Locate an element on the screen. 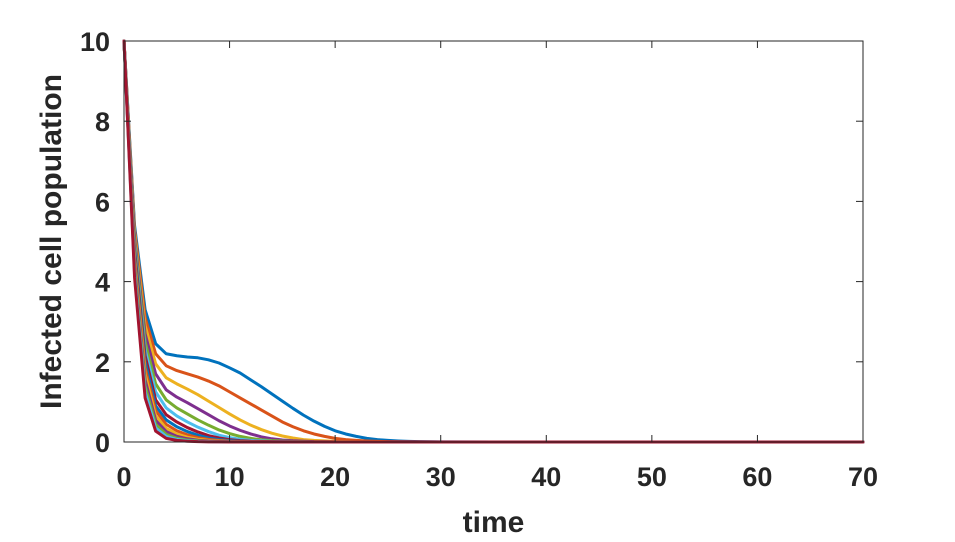 This screenshot has width=955, height=542. y-axis-label: Infected cell population is located at coordinates (51, 241).